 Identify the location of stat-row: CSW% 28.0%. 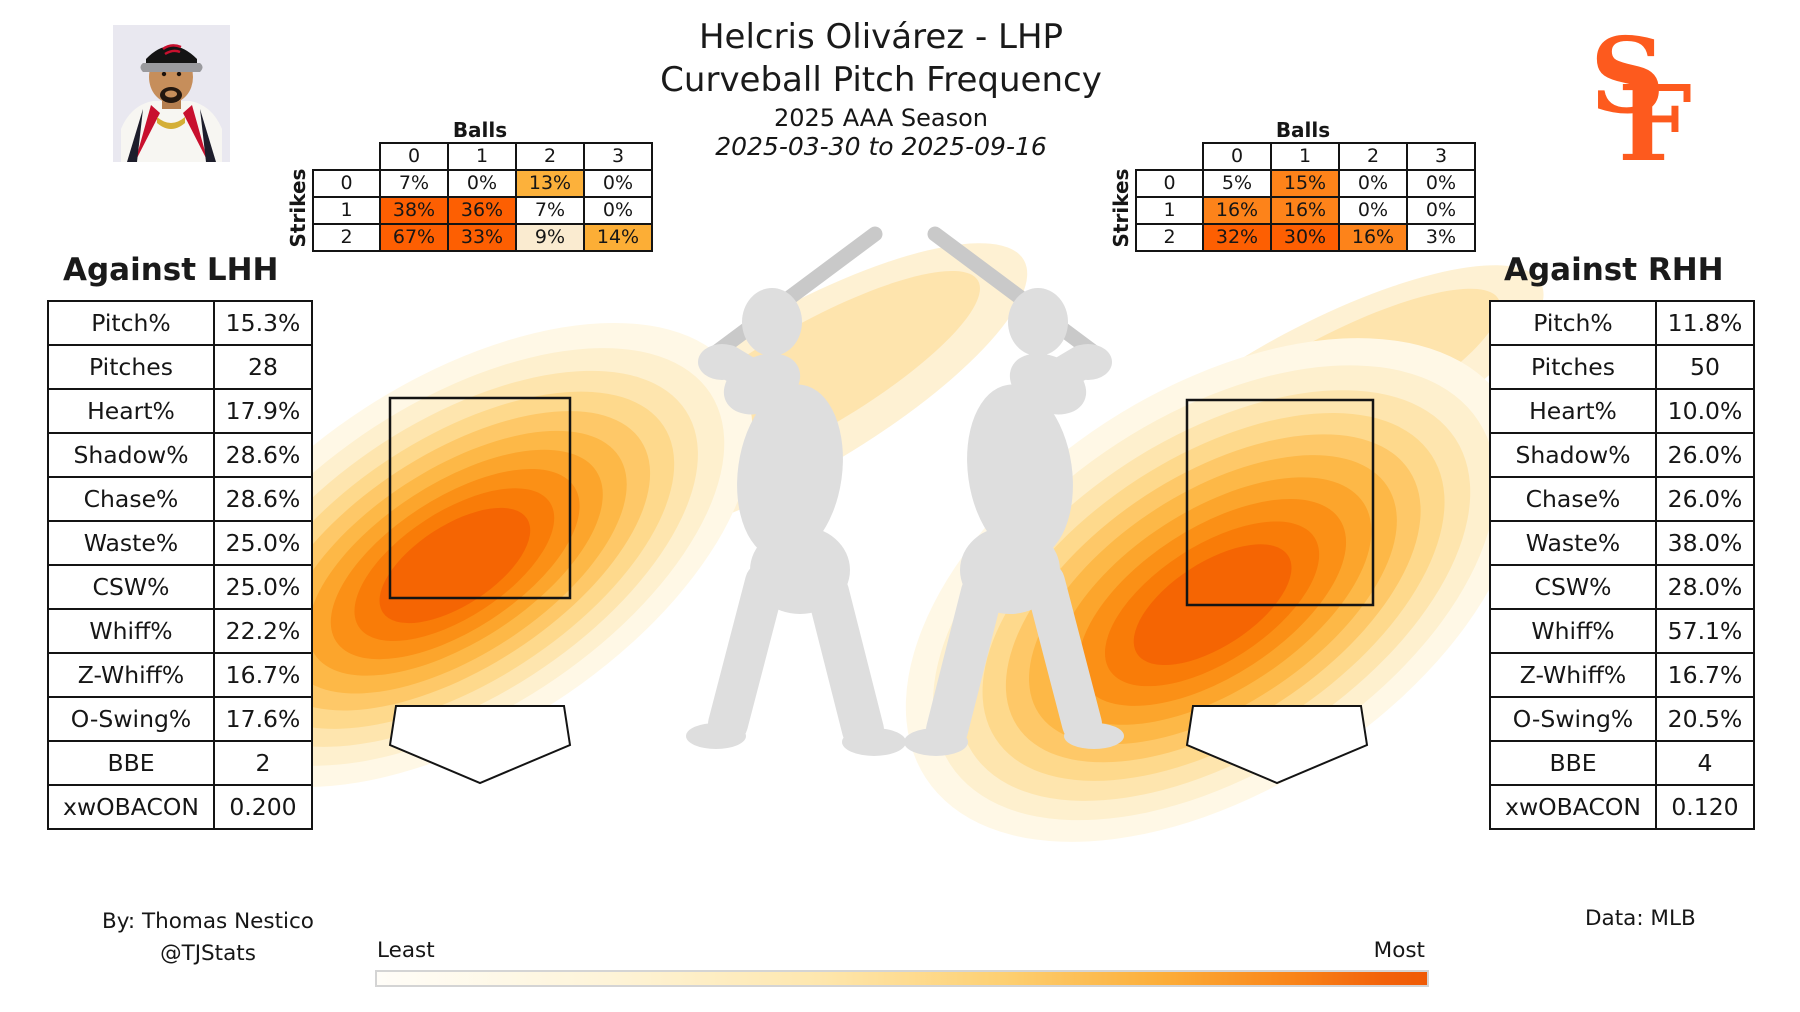
(1622, 587).